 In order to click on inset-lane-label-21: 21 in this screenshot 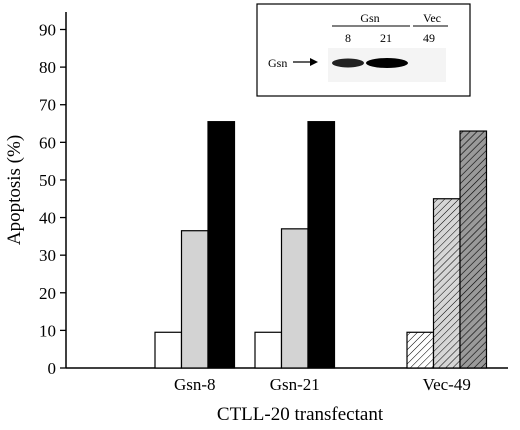, I will do `click(386, 38)`.